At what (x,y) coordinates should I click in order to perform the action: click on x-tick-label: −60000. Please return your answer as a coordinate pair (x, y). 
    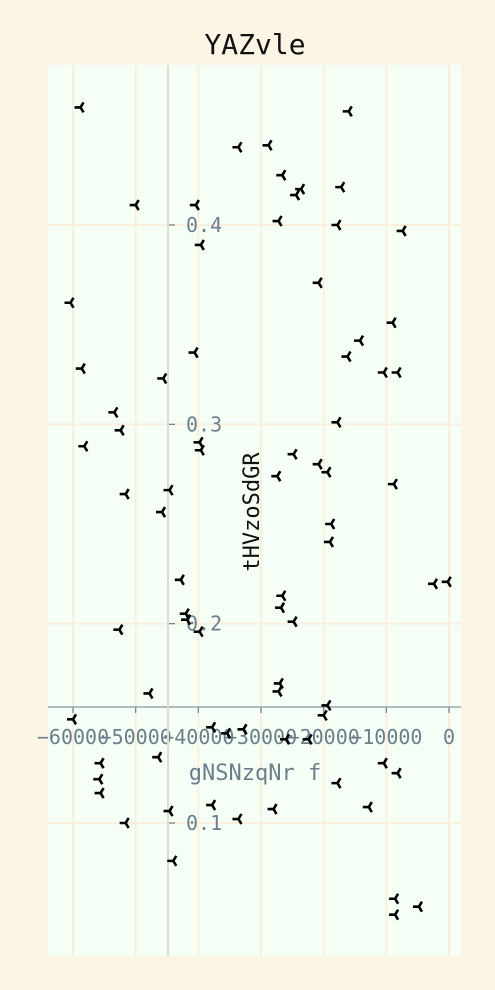
    Looking at the image, I should click on (73, 737).